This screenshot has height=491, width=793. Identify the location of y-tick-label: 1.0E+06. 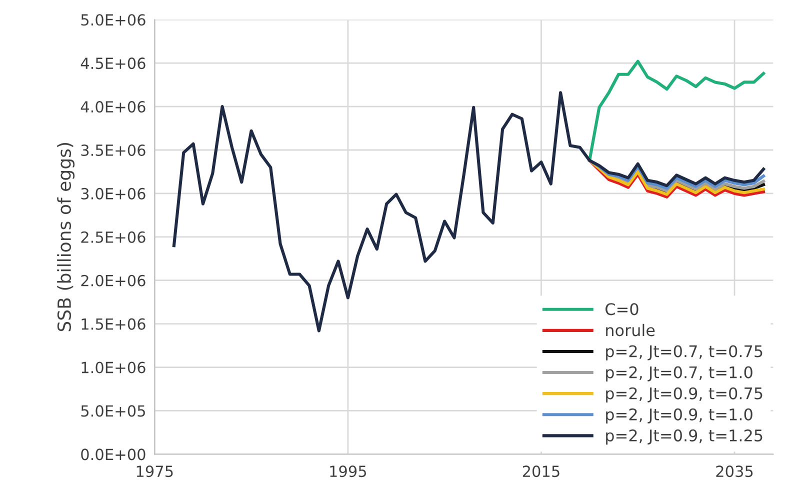
(114, 368).